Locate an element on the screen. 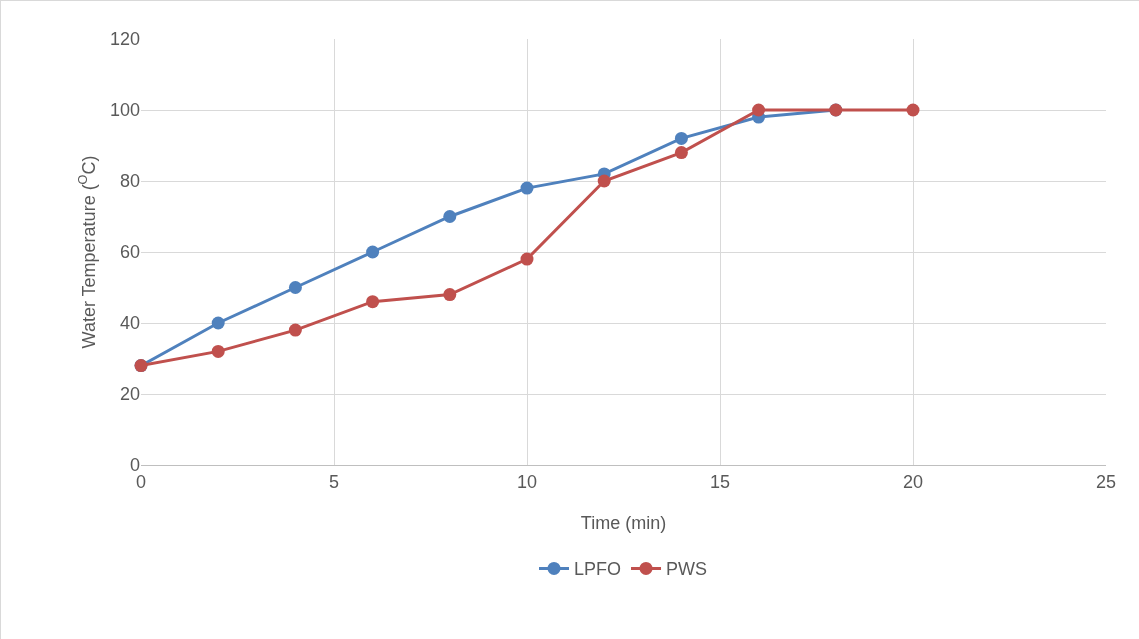 This screenshot has height=639, width=1139. y-tick-label: 0 is located at coordinates (134, 465).